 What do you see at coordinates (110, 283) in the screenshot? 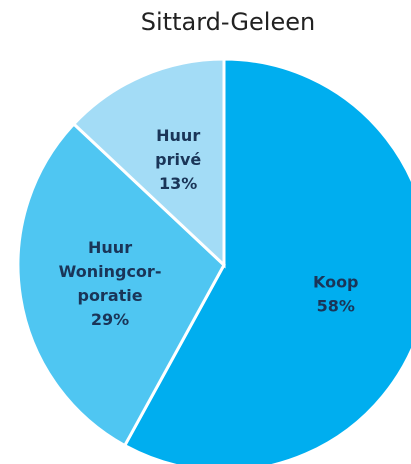
I see `slice-label: Huur Woningcor-poratie 29%` at bounding box center [110, 283].